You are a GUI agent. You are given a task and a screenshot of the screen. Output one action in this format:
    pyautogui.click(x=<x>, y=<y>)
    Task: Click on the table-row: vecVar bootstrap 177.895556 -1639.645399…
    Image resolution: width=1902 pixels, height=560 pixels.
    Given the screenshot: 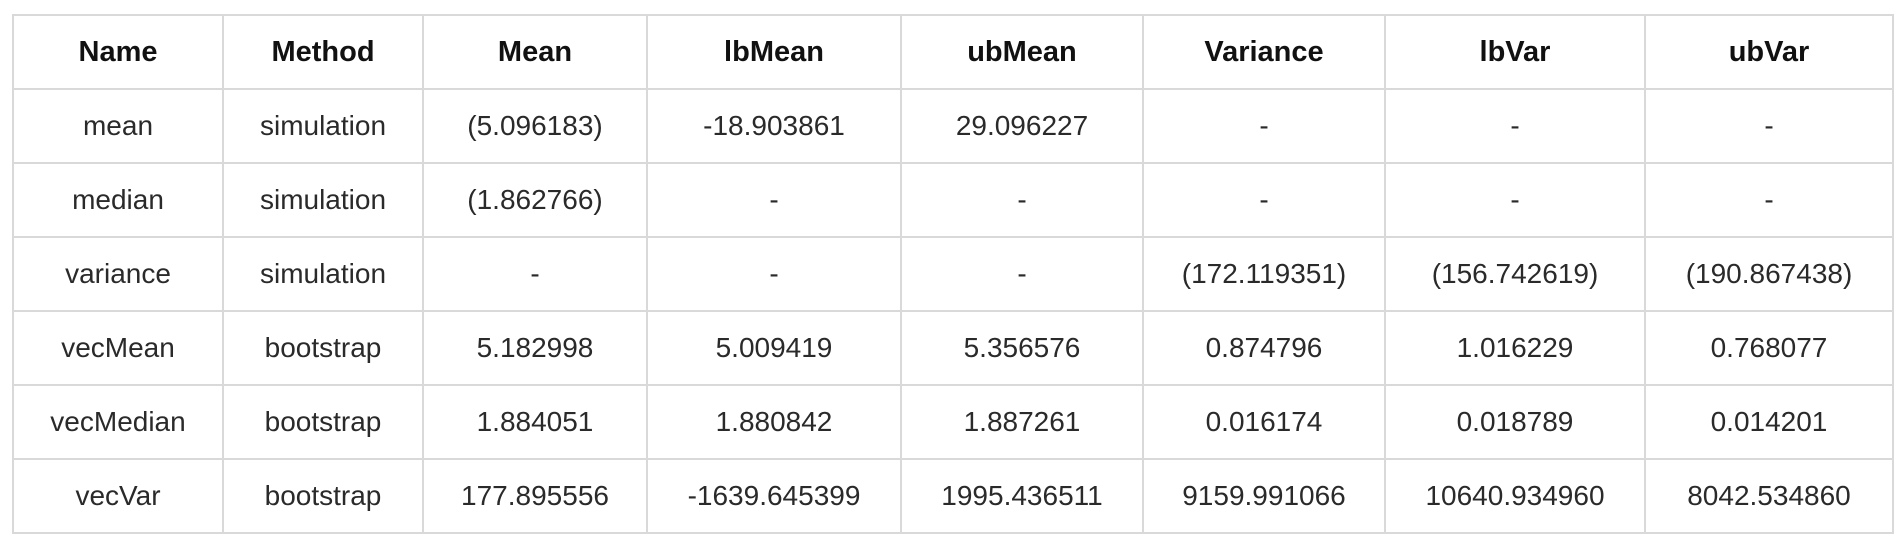 What is the action you would take?
    pyautogui.click(x=953, y=496)
    